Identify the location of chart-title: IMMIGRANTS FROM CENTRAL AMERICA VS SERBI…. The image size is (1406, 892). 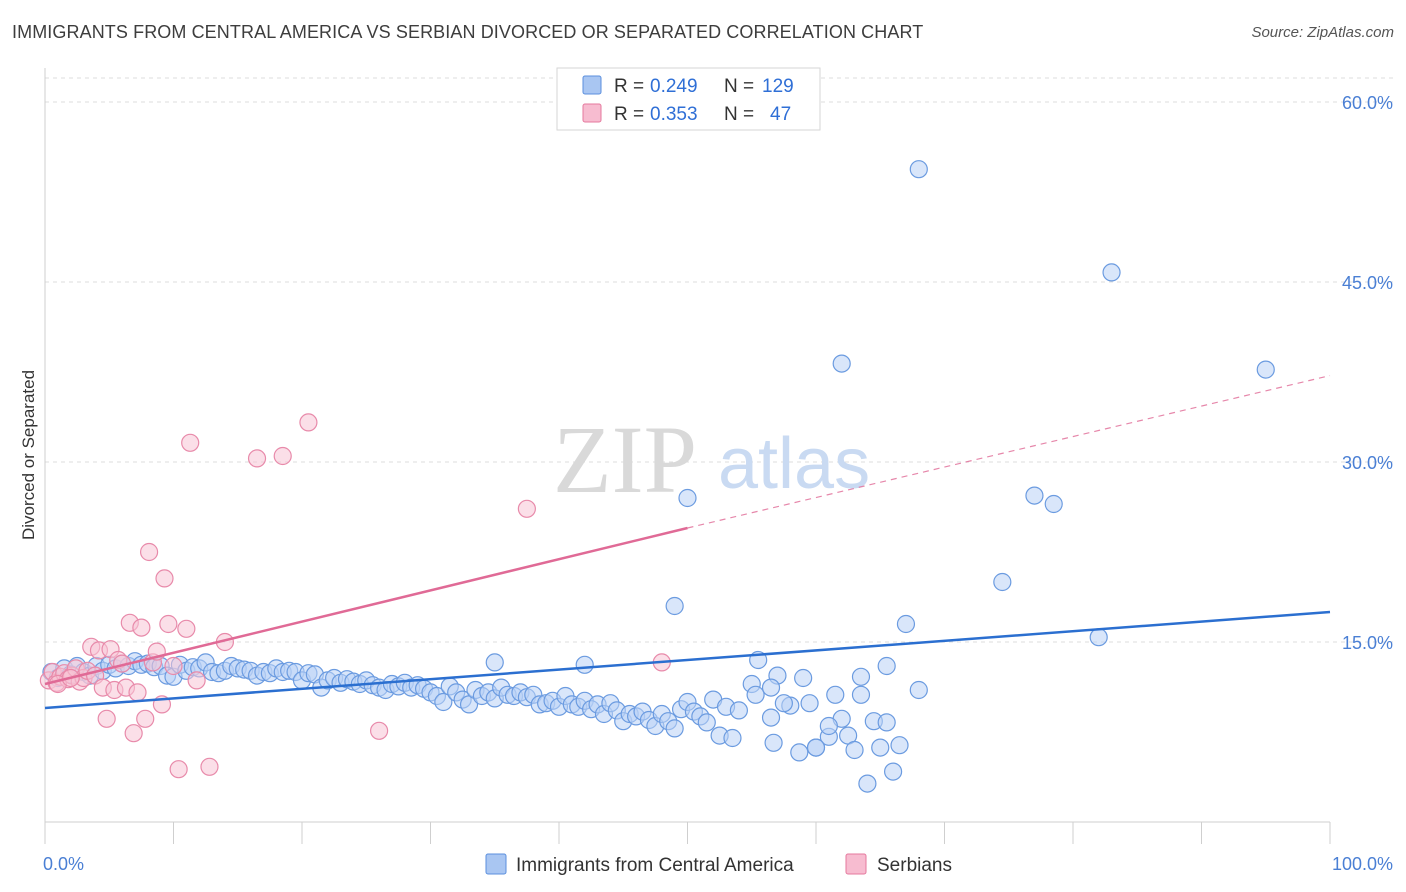
(468, 32).